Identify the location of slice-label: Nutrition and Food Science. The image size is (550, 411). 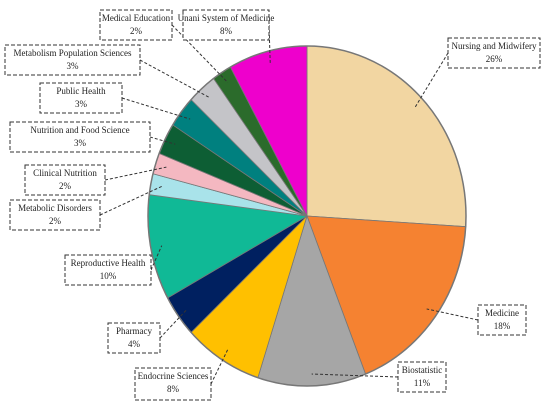
(79, 130).